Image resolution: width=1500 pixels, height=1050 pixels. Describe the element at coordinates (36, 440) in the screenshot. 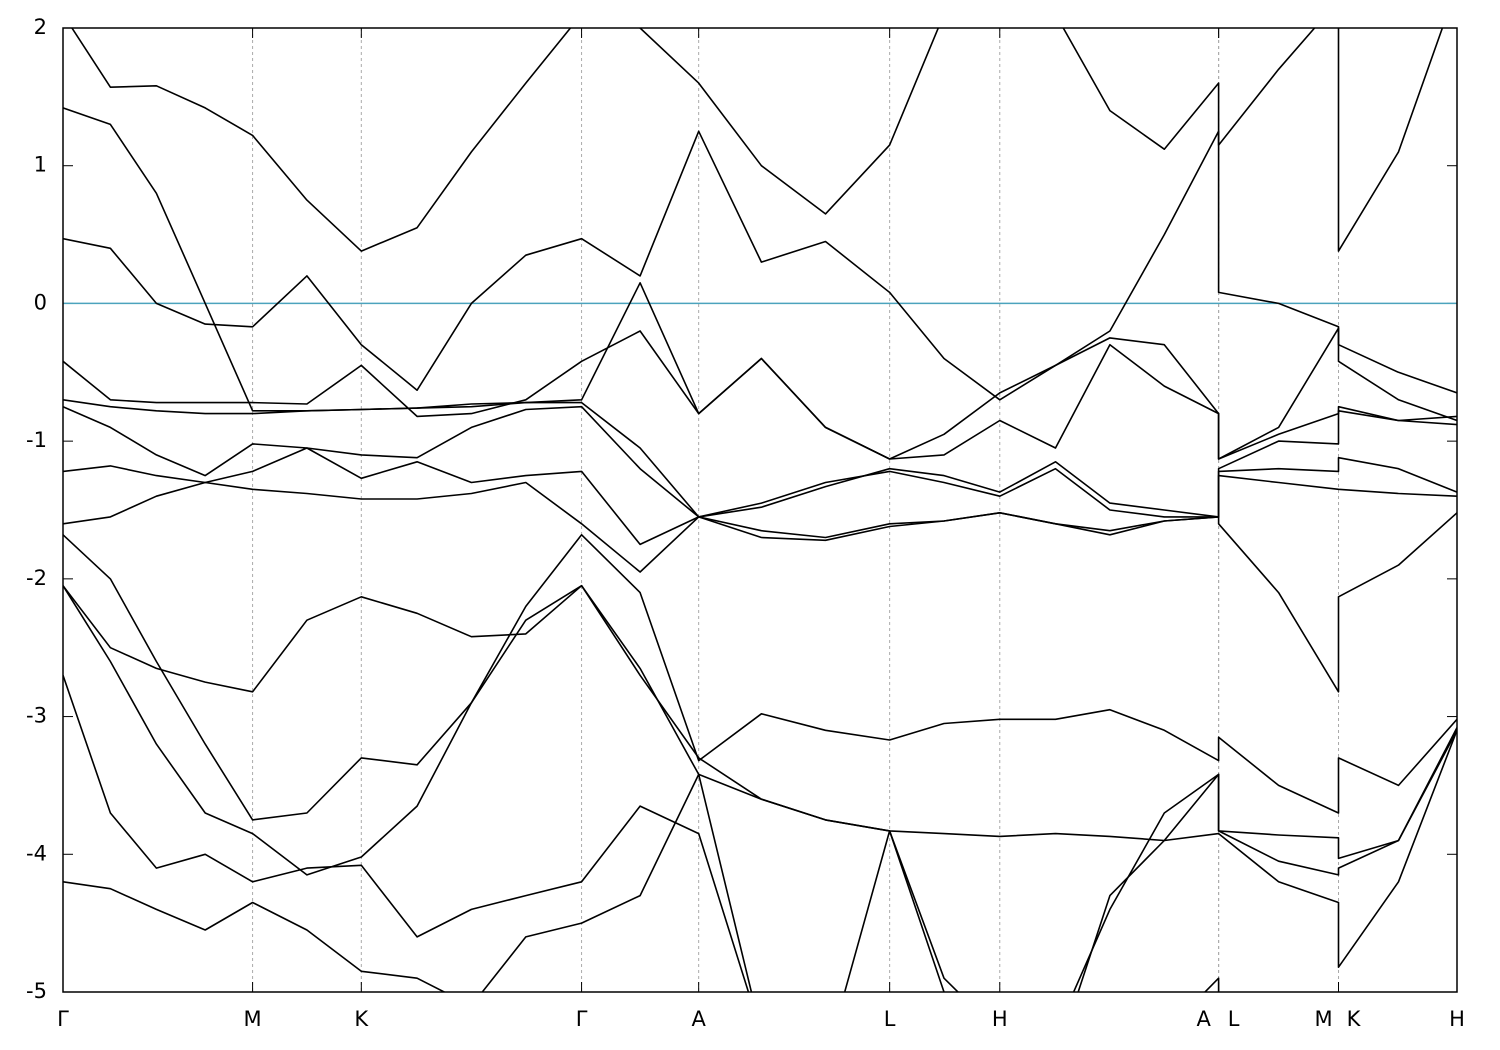

I see `y-tick-label: -1` at that location.